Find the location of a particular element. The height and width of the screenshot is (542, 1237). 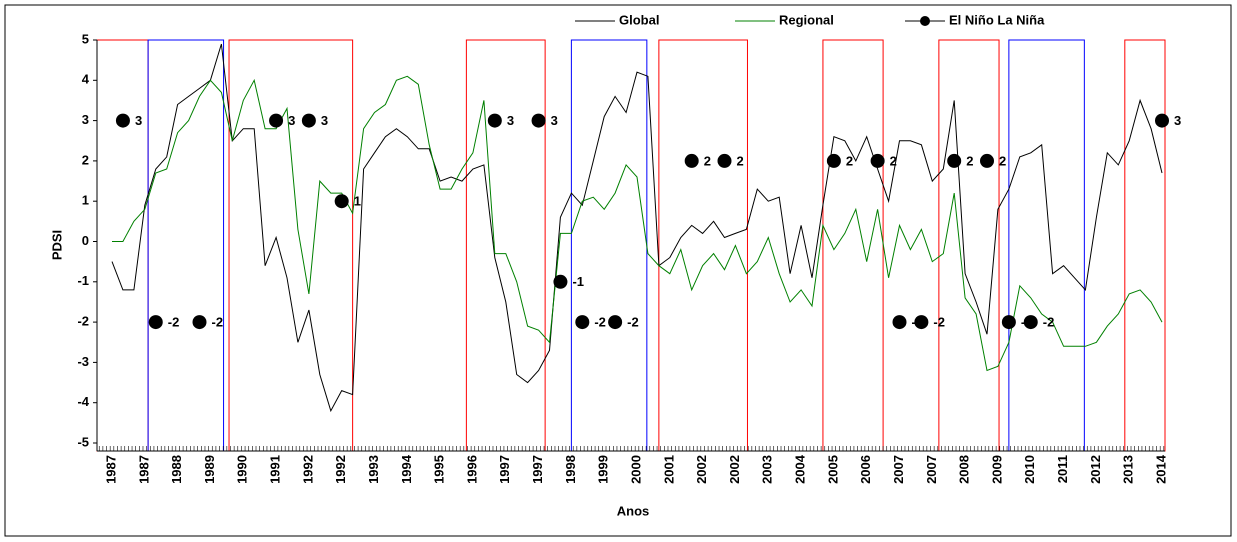

legend-label: El Niño La Niña is located at coordinates (997, 19).